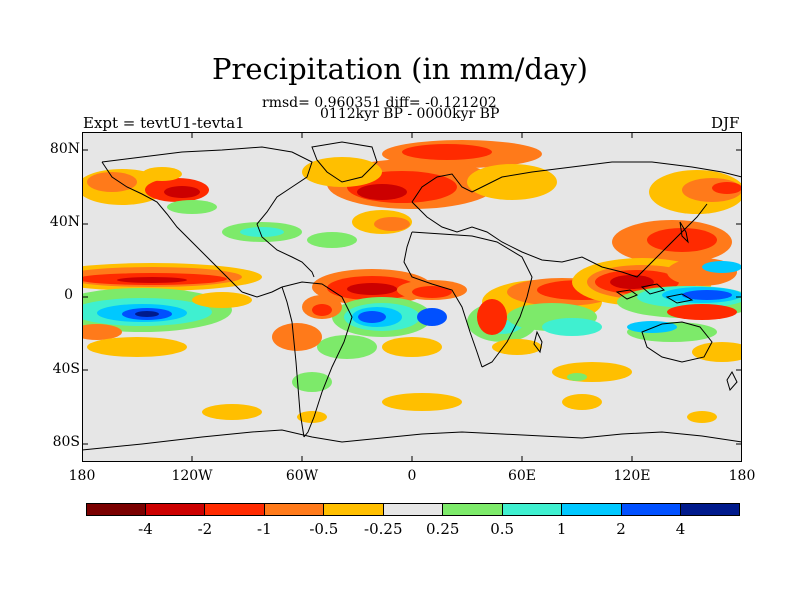 Image resolution: width=800 pixels, height=600 pixels. What do you see at coordinates (412, 476) in the screenshot?
I see `lon-label-0: 0` at bounding box center [412, 476].